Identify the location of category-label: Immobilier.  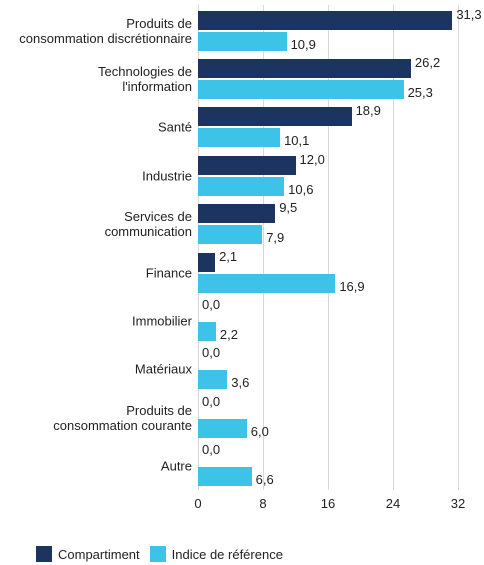
(162, 321).